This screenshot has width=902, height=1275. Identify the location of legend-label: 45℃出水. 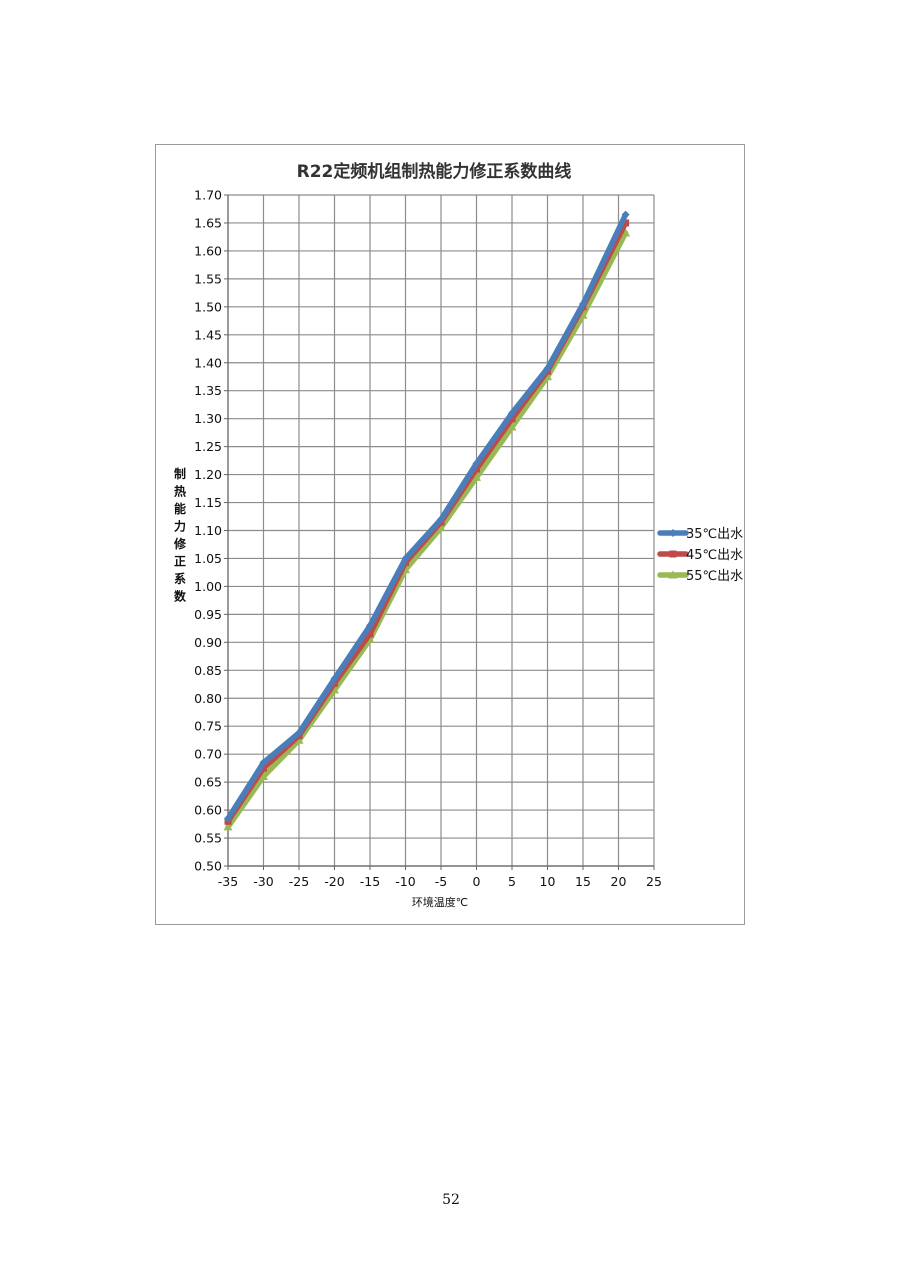
(714, 555).